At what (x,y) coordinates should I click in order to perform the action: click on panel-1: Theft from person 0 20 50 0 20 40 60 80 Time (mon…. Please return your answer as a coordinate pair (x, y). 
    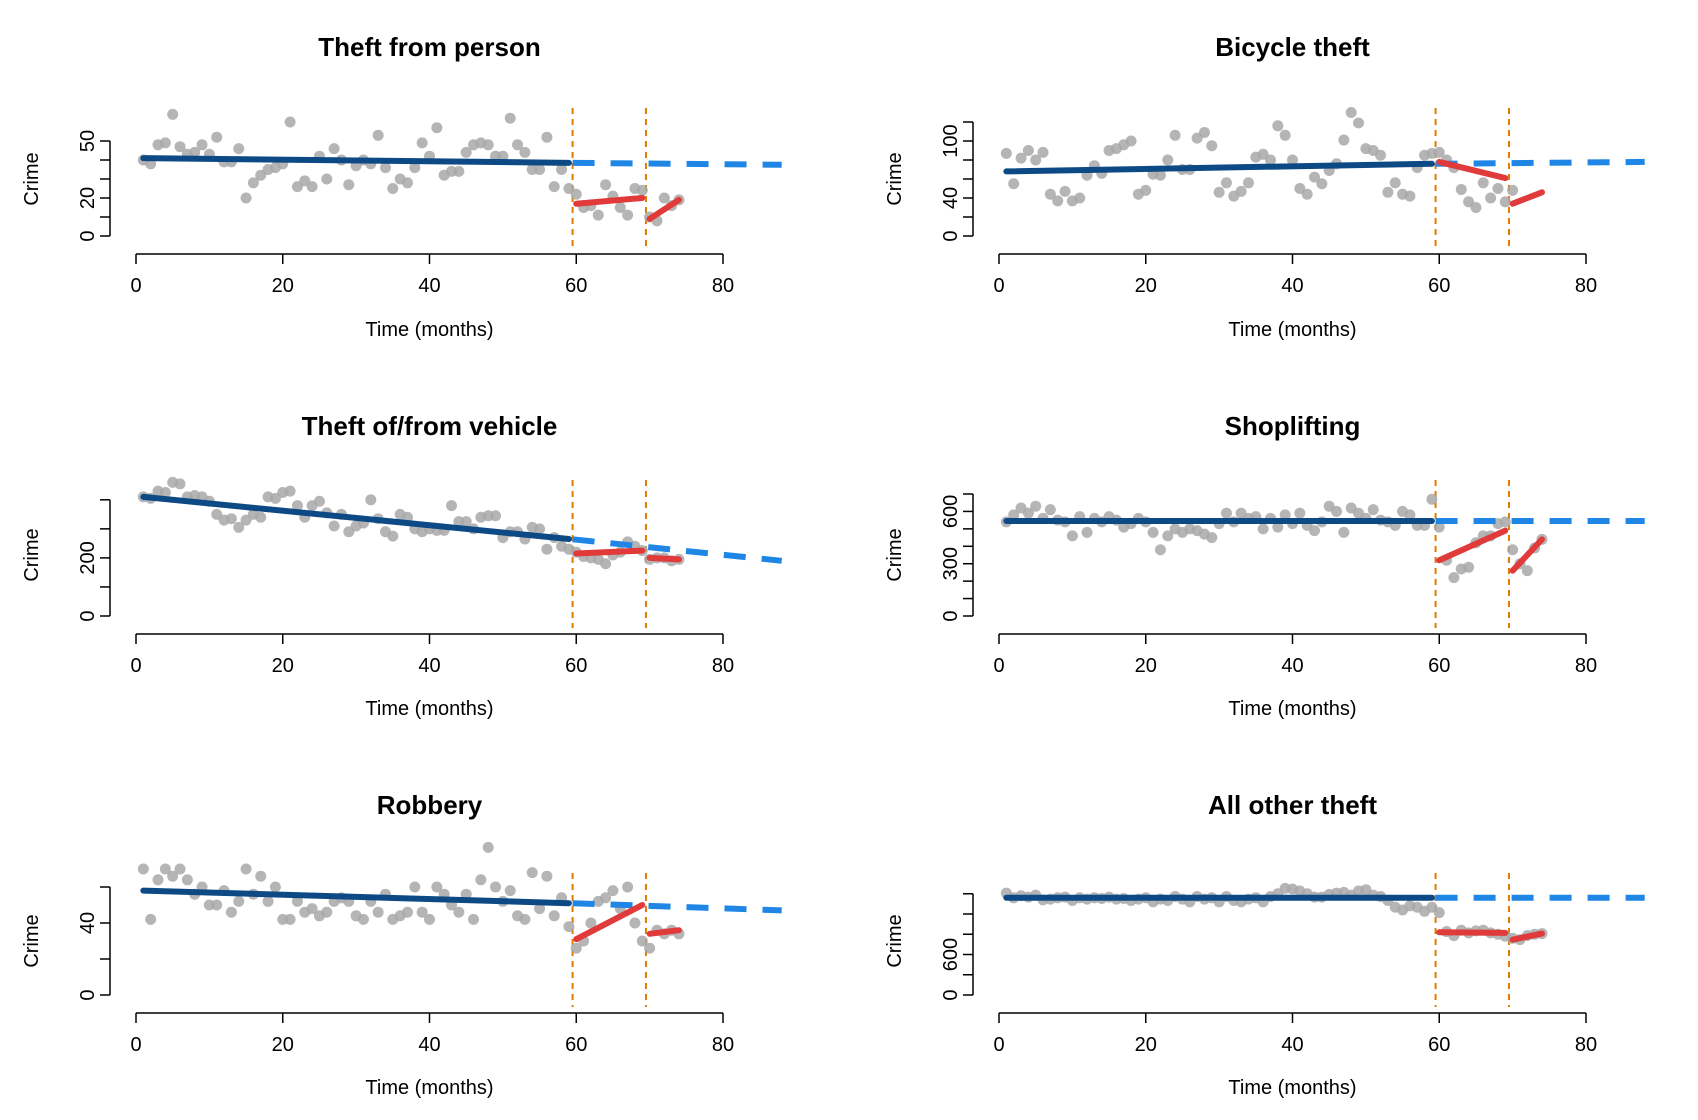
    Looking at the image, I should click on (401, 186).